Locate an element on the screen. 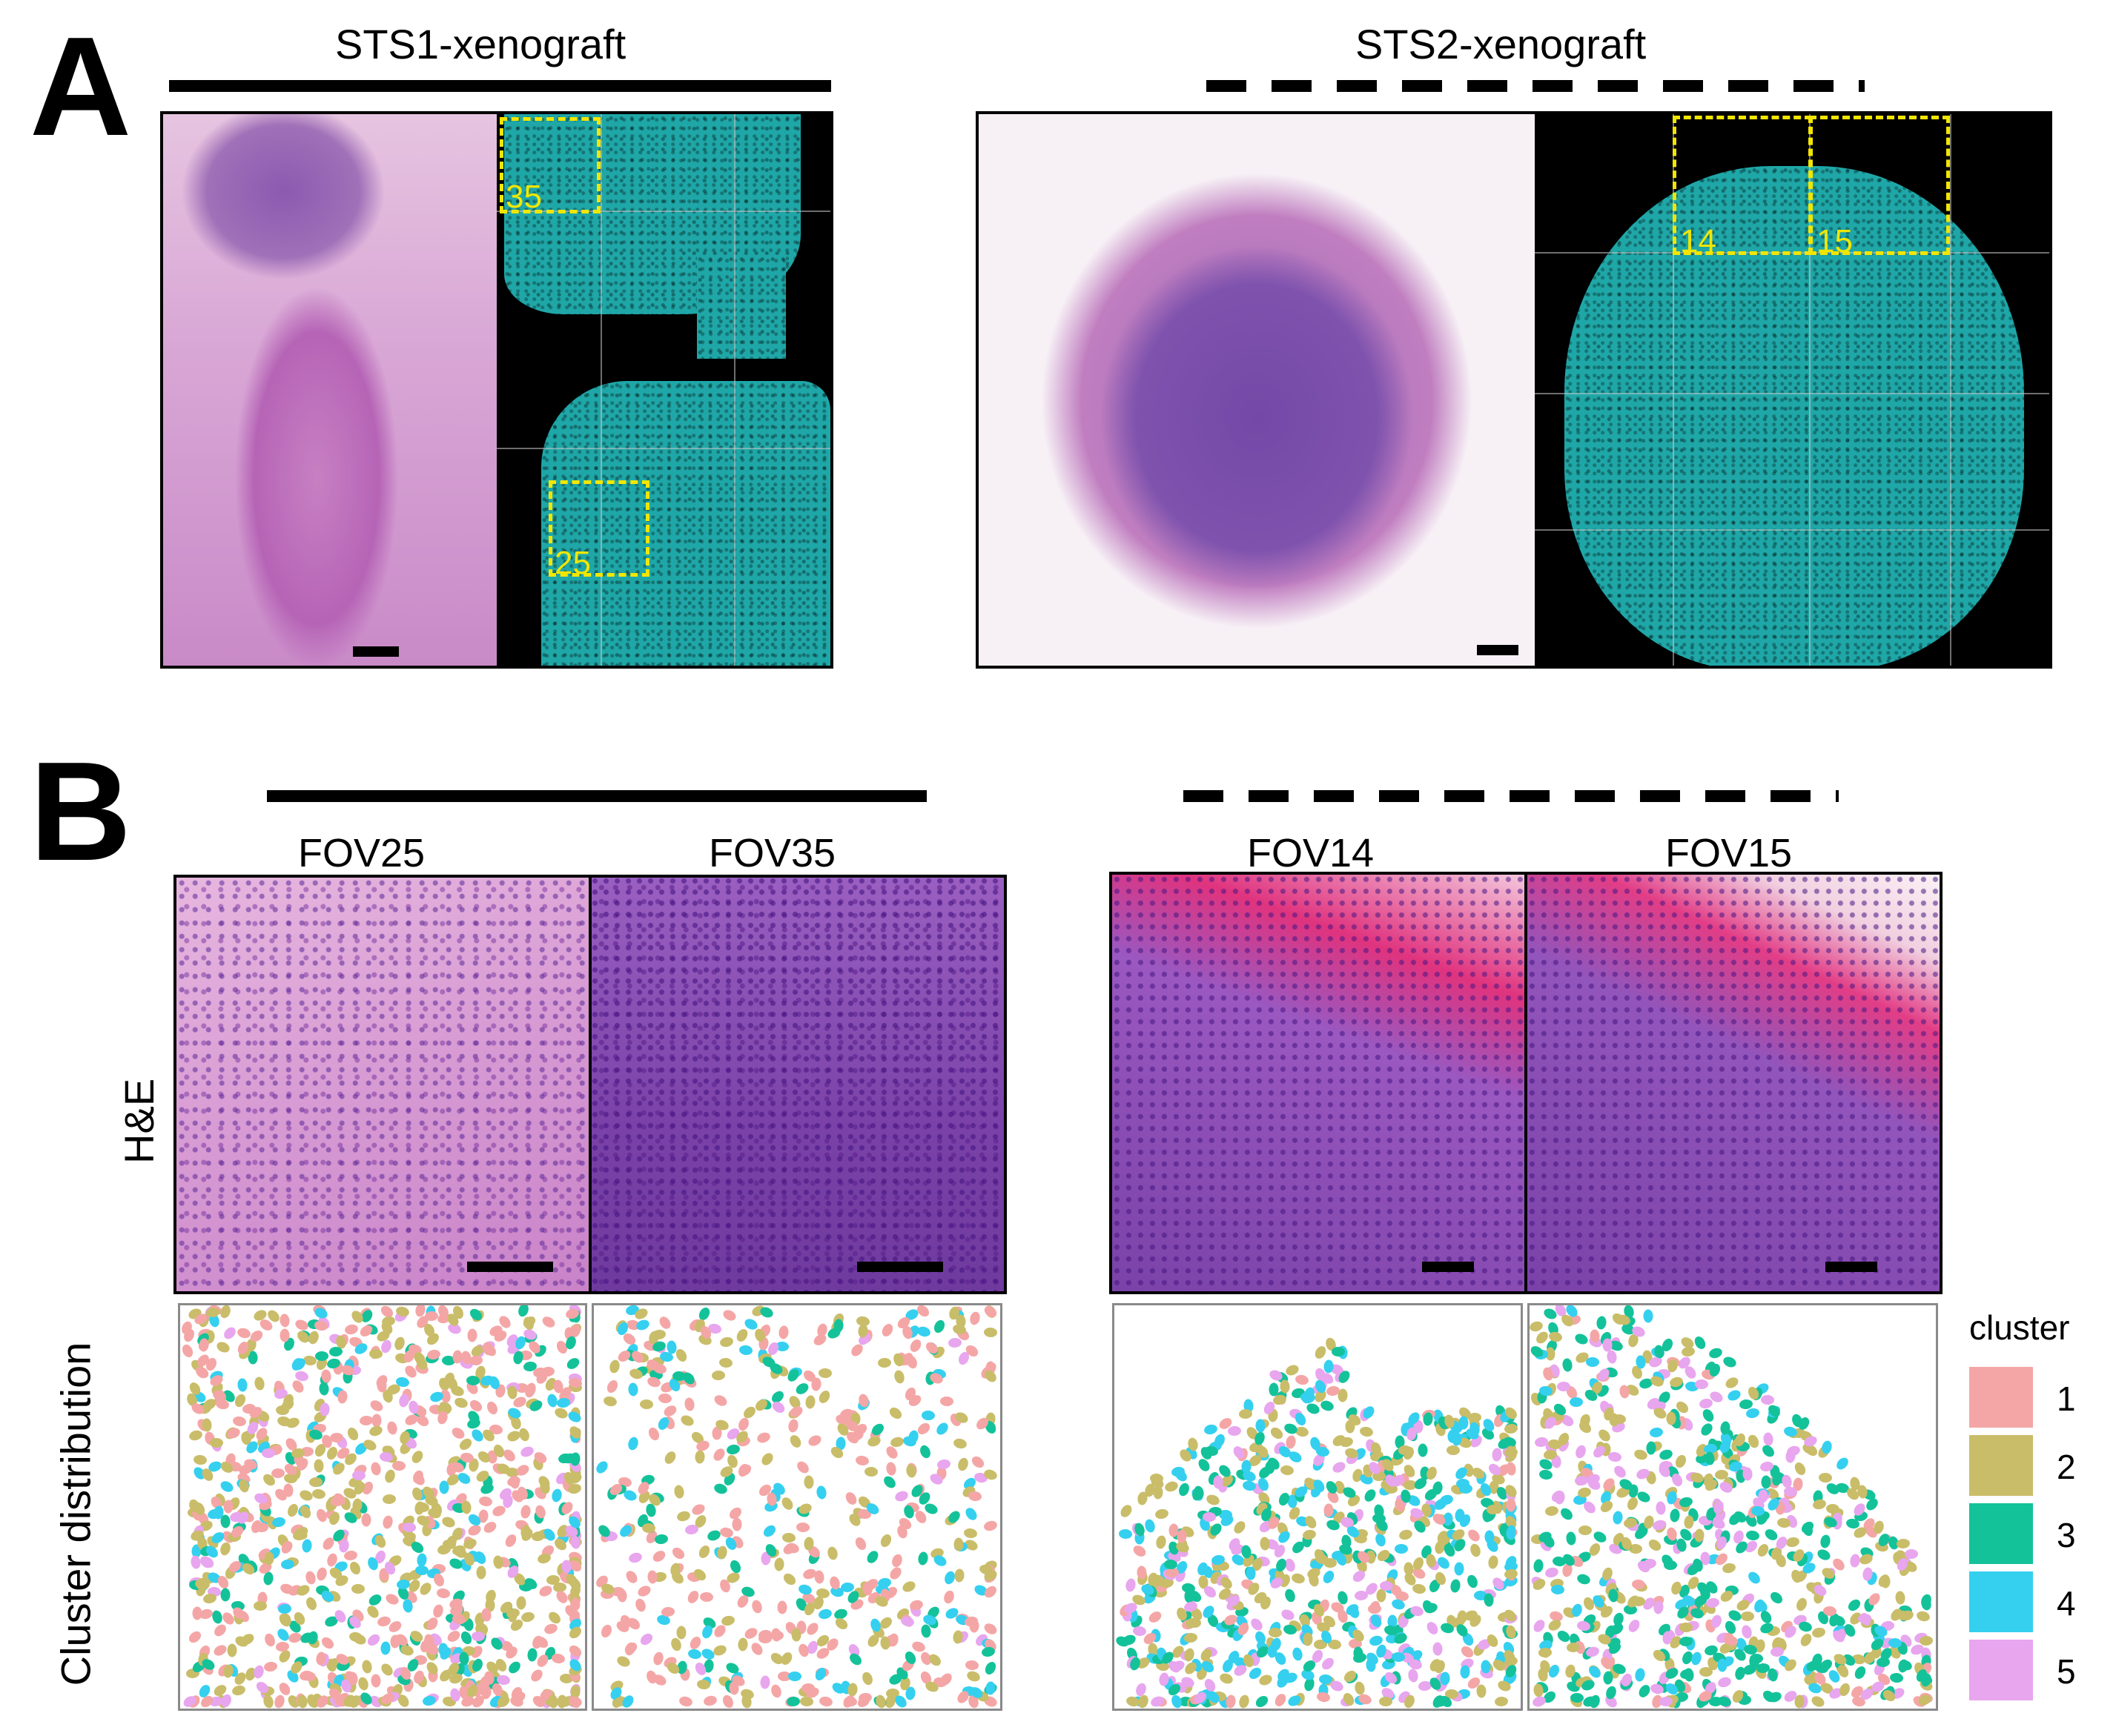 This screenshot has height=1736, width=2116. fov25-number: 25 is located at coordinates (573, 563).